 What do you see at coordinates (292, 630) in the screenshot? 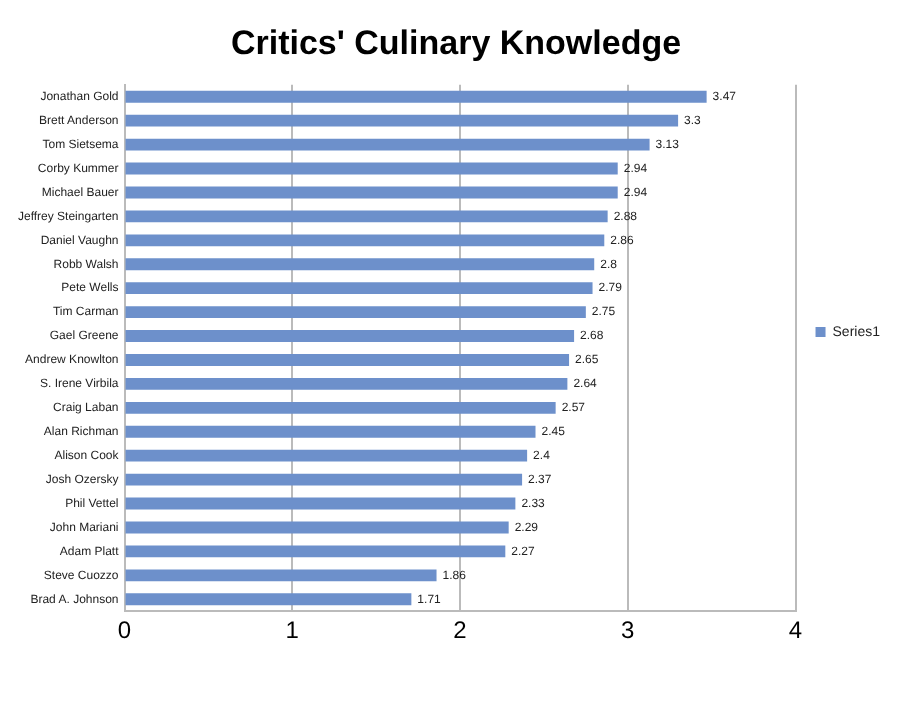
I see `x-tick-label: 1` at bounding box center [292, 630].